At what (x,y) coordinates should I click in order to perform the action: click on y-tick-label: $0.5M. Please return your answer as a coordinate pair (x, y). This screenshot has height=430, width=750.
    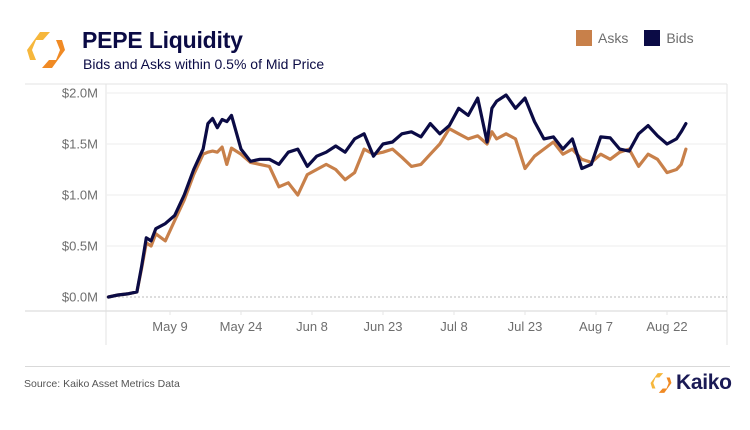
    Looking at the image, I should click on (80, 246).